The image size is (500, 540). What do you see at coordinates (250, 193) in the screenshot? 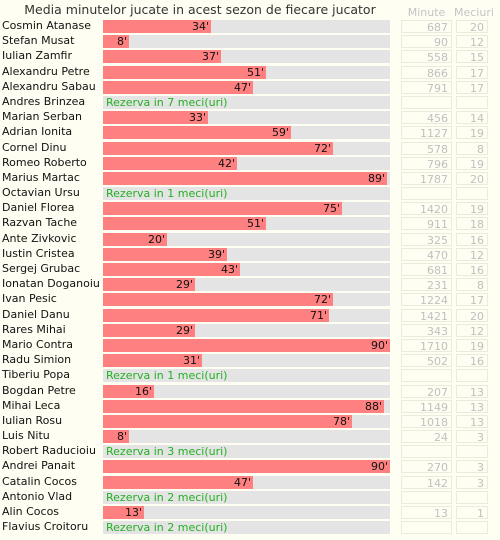
I see `player-row: Octavian Ursu Rezerva in 1 meci(uri)` at bounding box center [250, 193].